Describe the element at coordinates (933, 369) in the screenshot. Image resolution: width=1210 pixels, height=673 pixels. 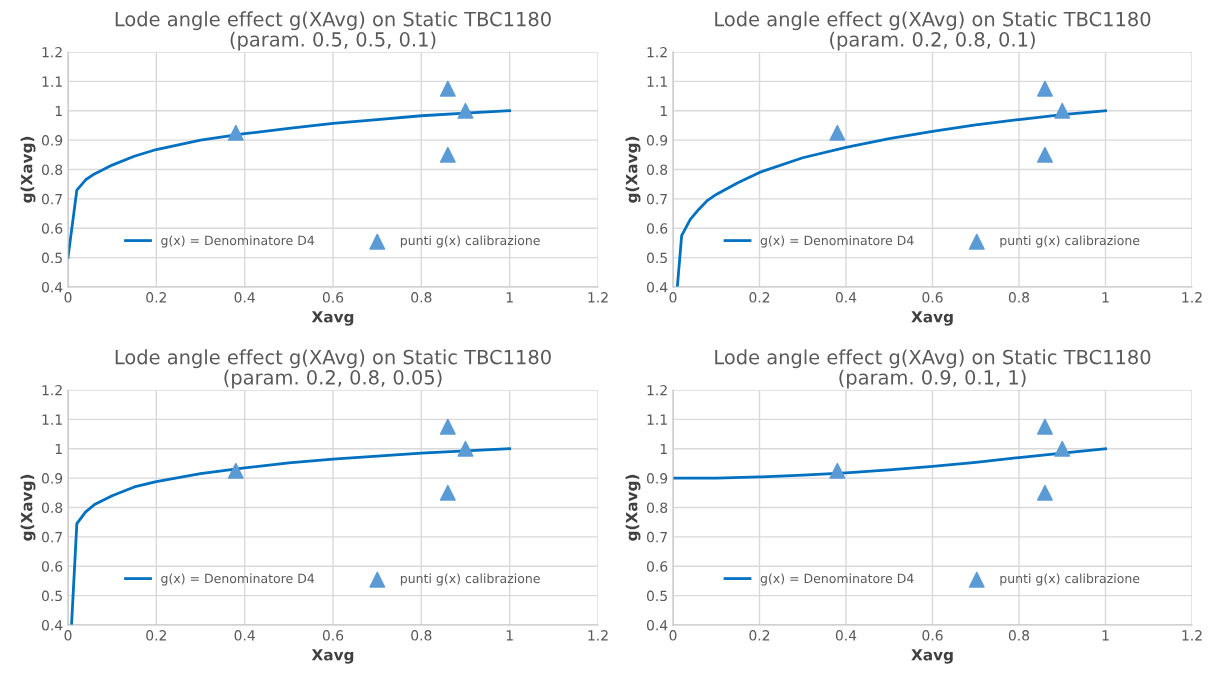
I see `chart-title: Lode angle effect g(XAvg) on Static TBC1180 (param. 0.9, 0.1, 1)` at that location.